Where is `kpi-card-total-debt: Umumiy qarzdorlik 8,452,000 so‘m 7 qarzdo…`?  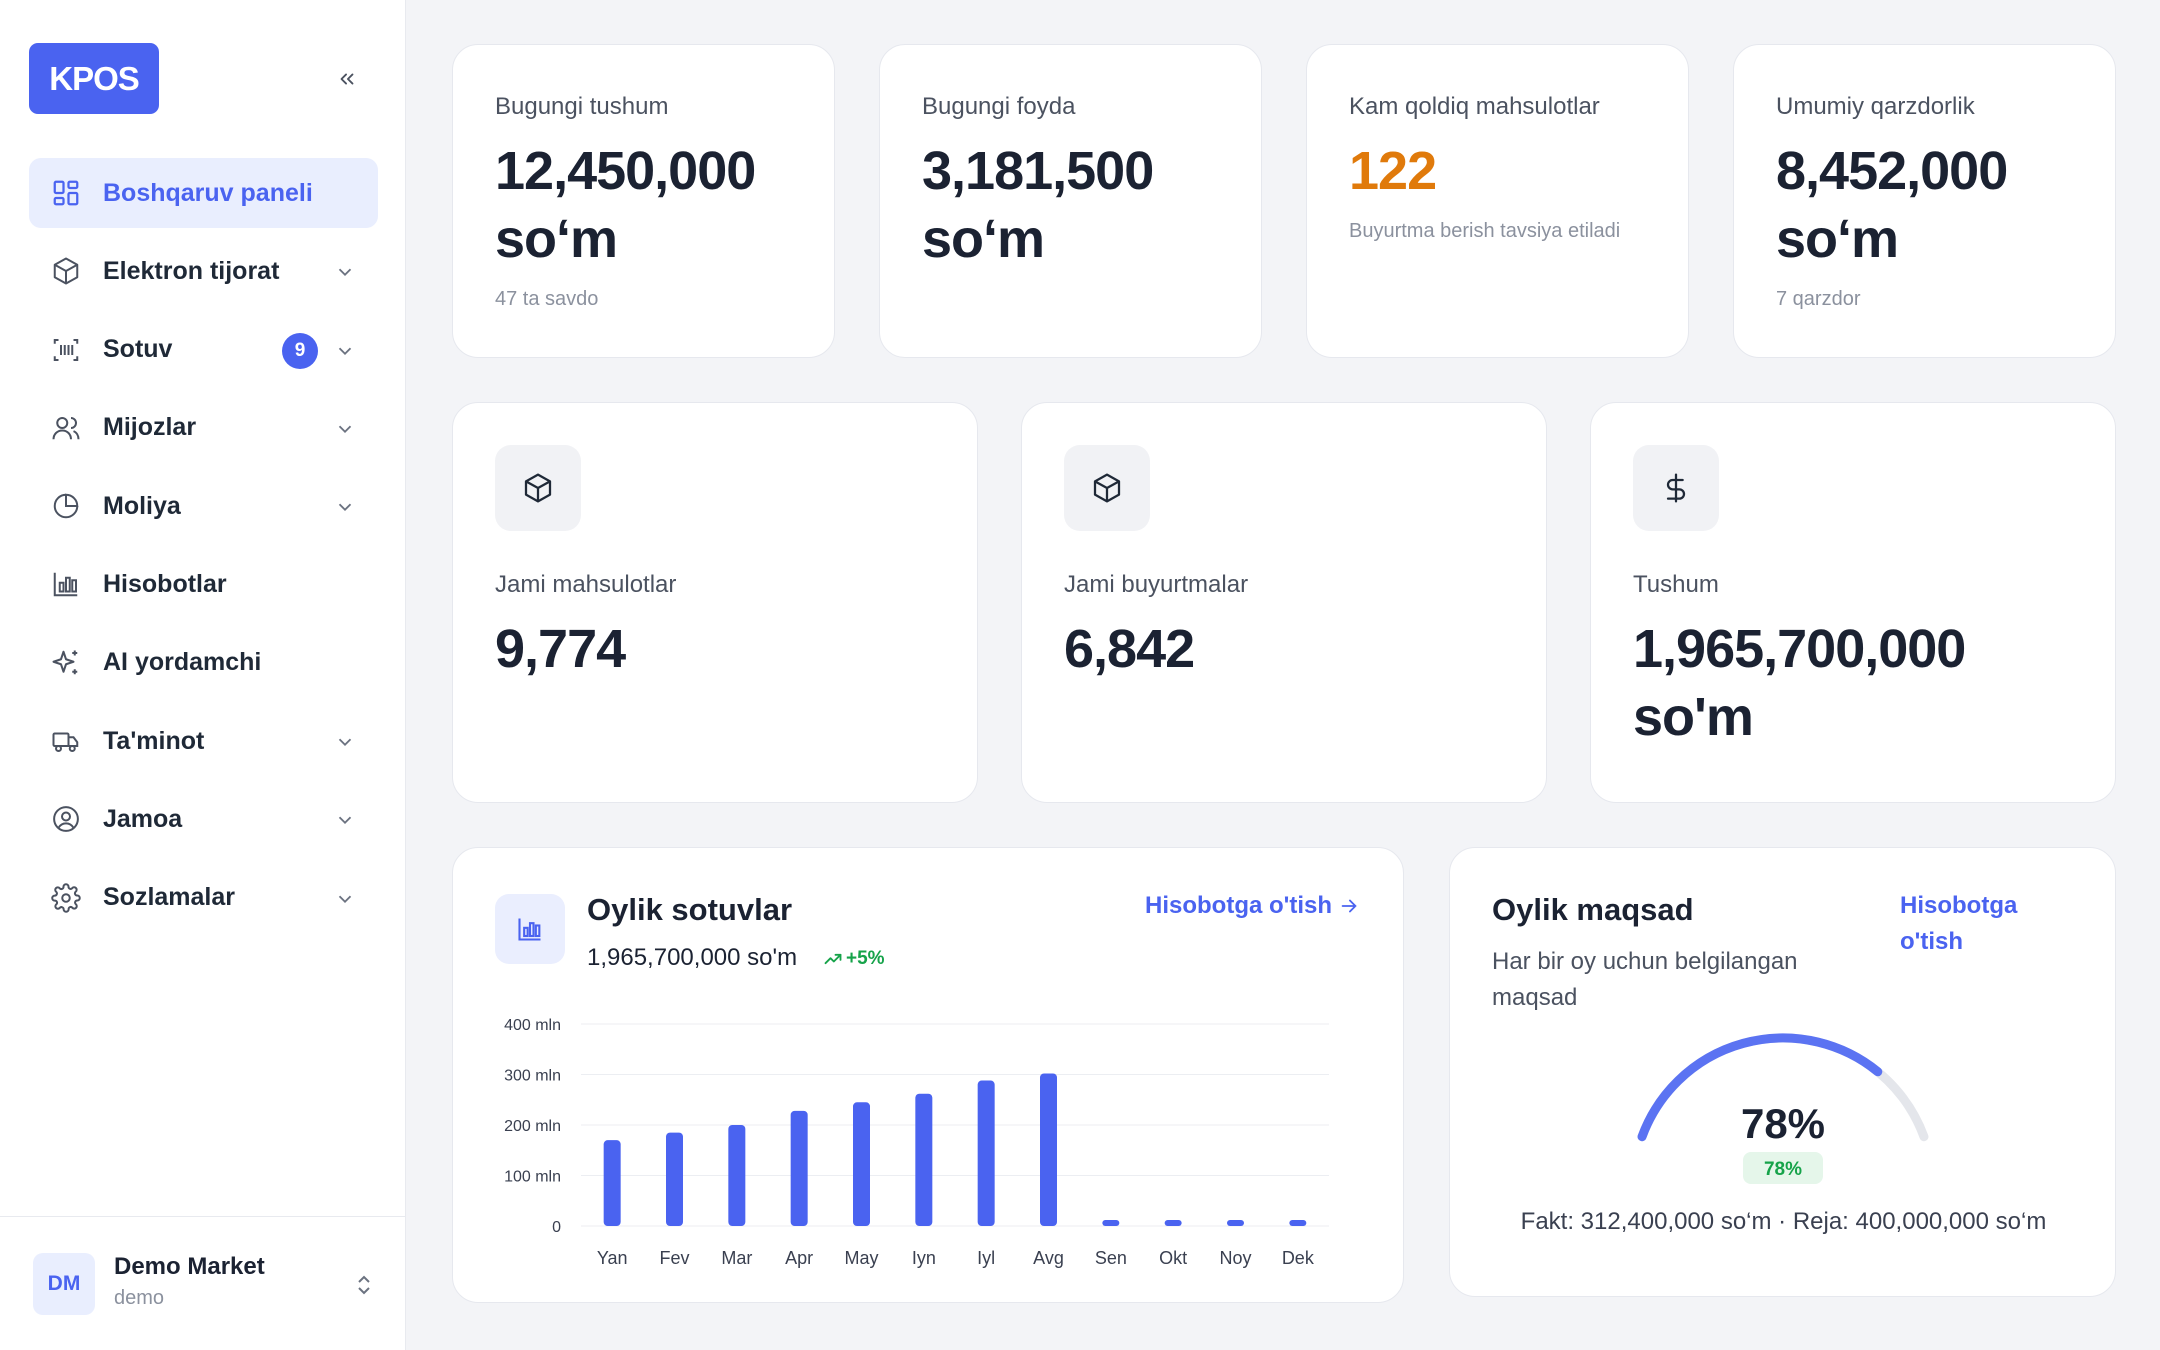 kpi-card-total-debt: Umumiy qarzdorlik 8,452,000 so‘m 7 qarzdo… is located at coordinates (1924, 201).